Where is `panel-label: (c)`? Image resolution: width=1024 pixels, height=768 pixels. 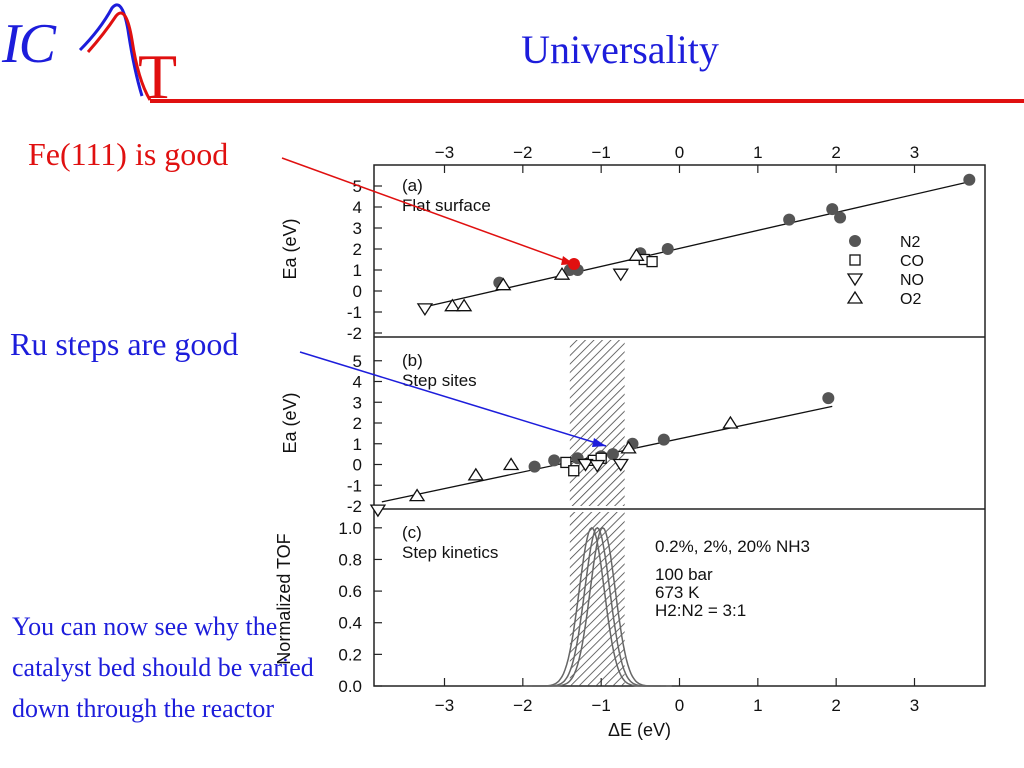 panel-label: (c) is located at coordinates (412, 532).